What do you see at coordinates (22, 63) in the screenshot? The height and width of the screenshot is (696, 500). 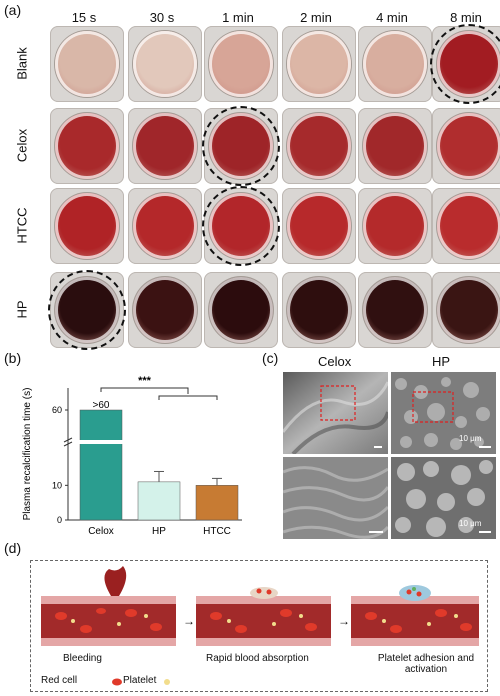 I see `row-header: Blank` at bounding box center [22, 63].